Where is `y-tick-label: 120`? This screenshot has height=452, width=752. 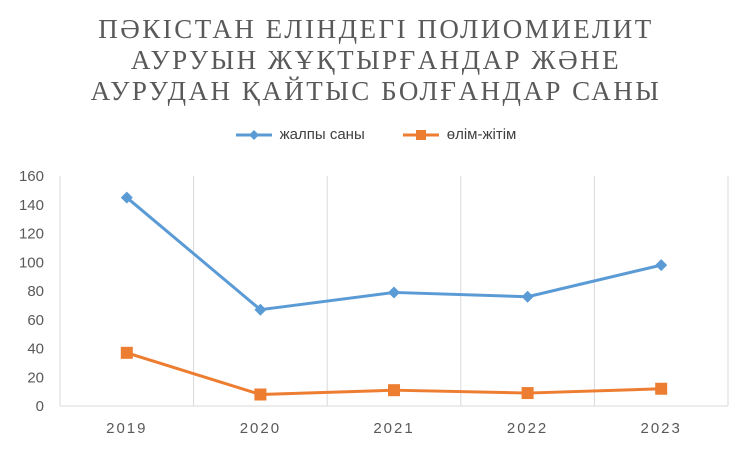 y-tick-label: 120 is located at coordinates (31, 234).